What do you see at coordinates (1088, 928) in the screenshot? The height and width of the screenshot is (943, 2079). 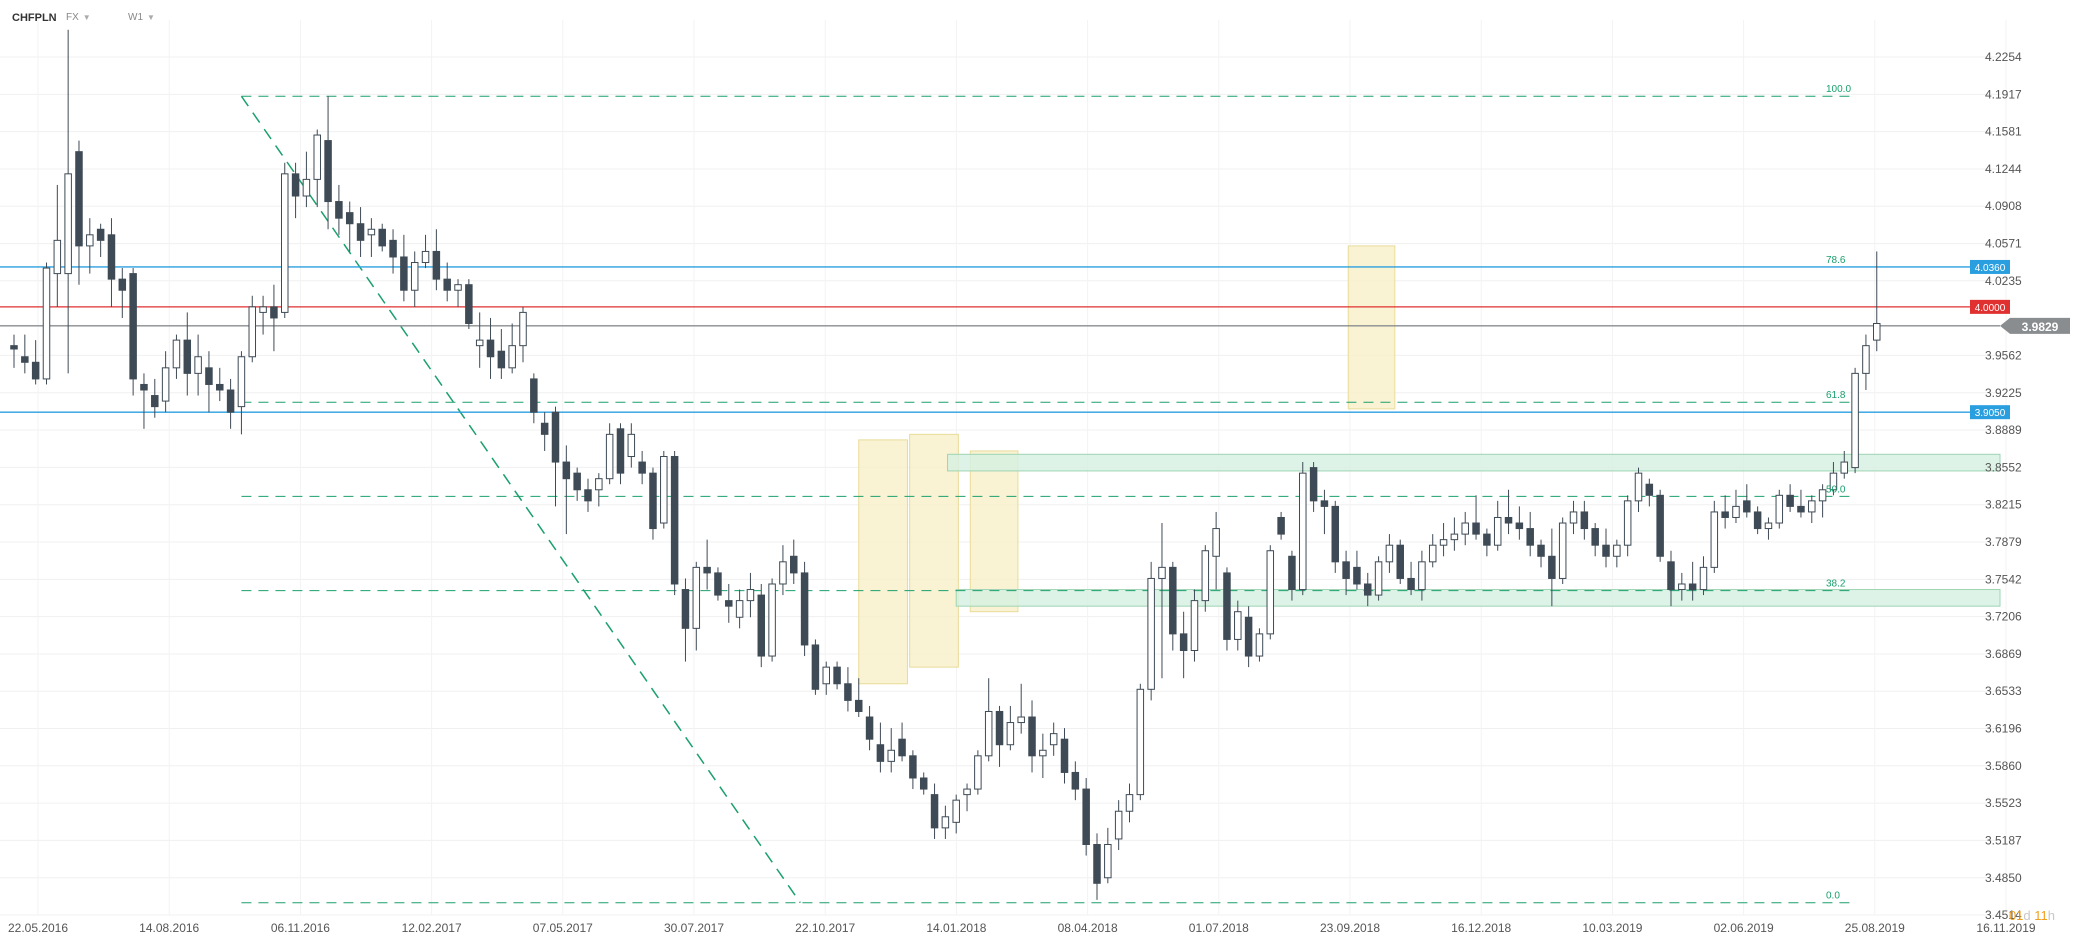 I see `x-tick-label: 08.04.2018` at bounding box center [1088, 928].